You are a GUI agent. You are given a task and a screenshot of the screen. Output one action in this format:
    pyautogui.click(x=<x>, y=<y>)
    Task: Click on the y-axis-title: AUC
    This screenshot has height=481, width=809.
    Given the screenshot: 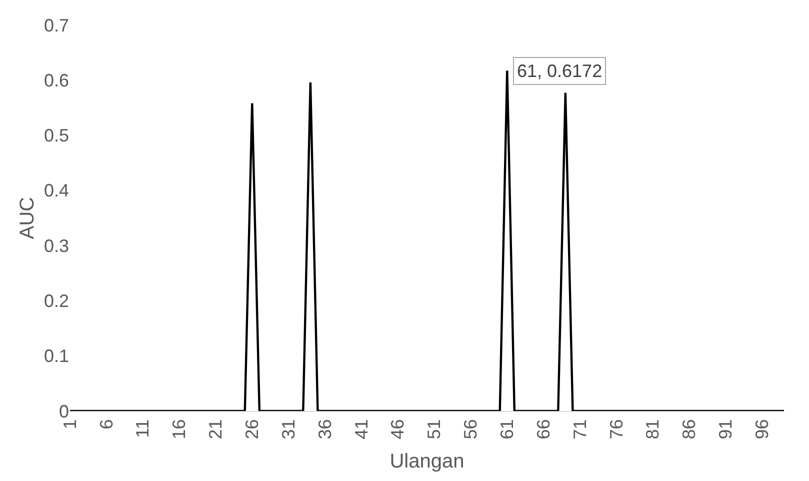 What is the action you would take?
    pyautogui.click(x=27, y=218)
    